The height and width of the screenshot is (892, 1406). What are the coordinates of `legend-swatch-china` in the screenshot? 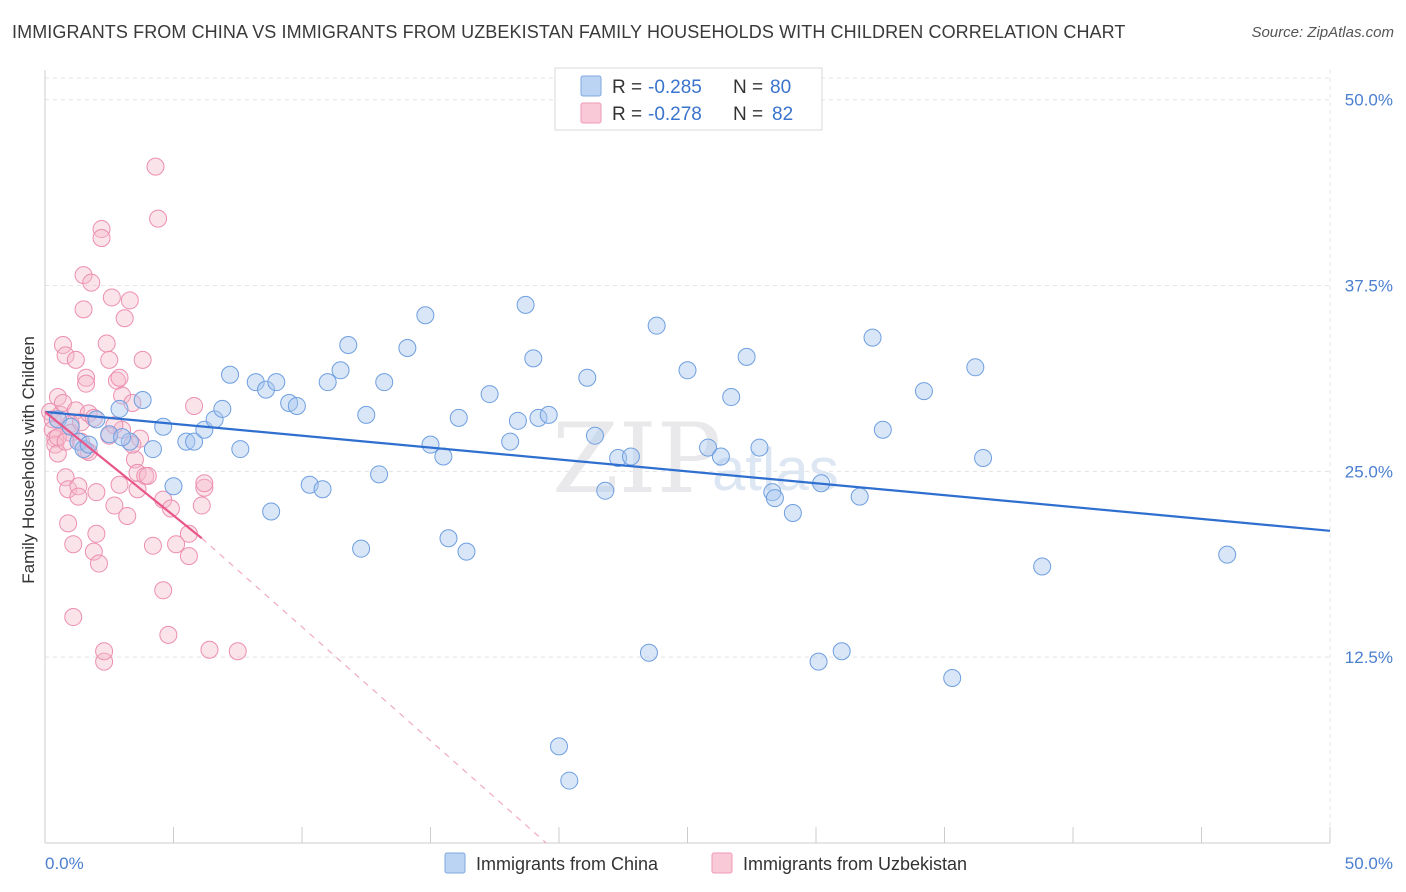 It's located at (591, 86).